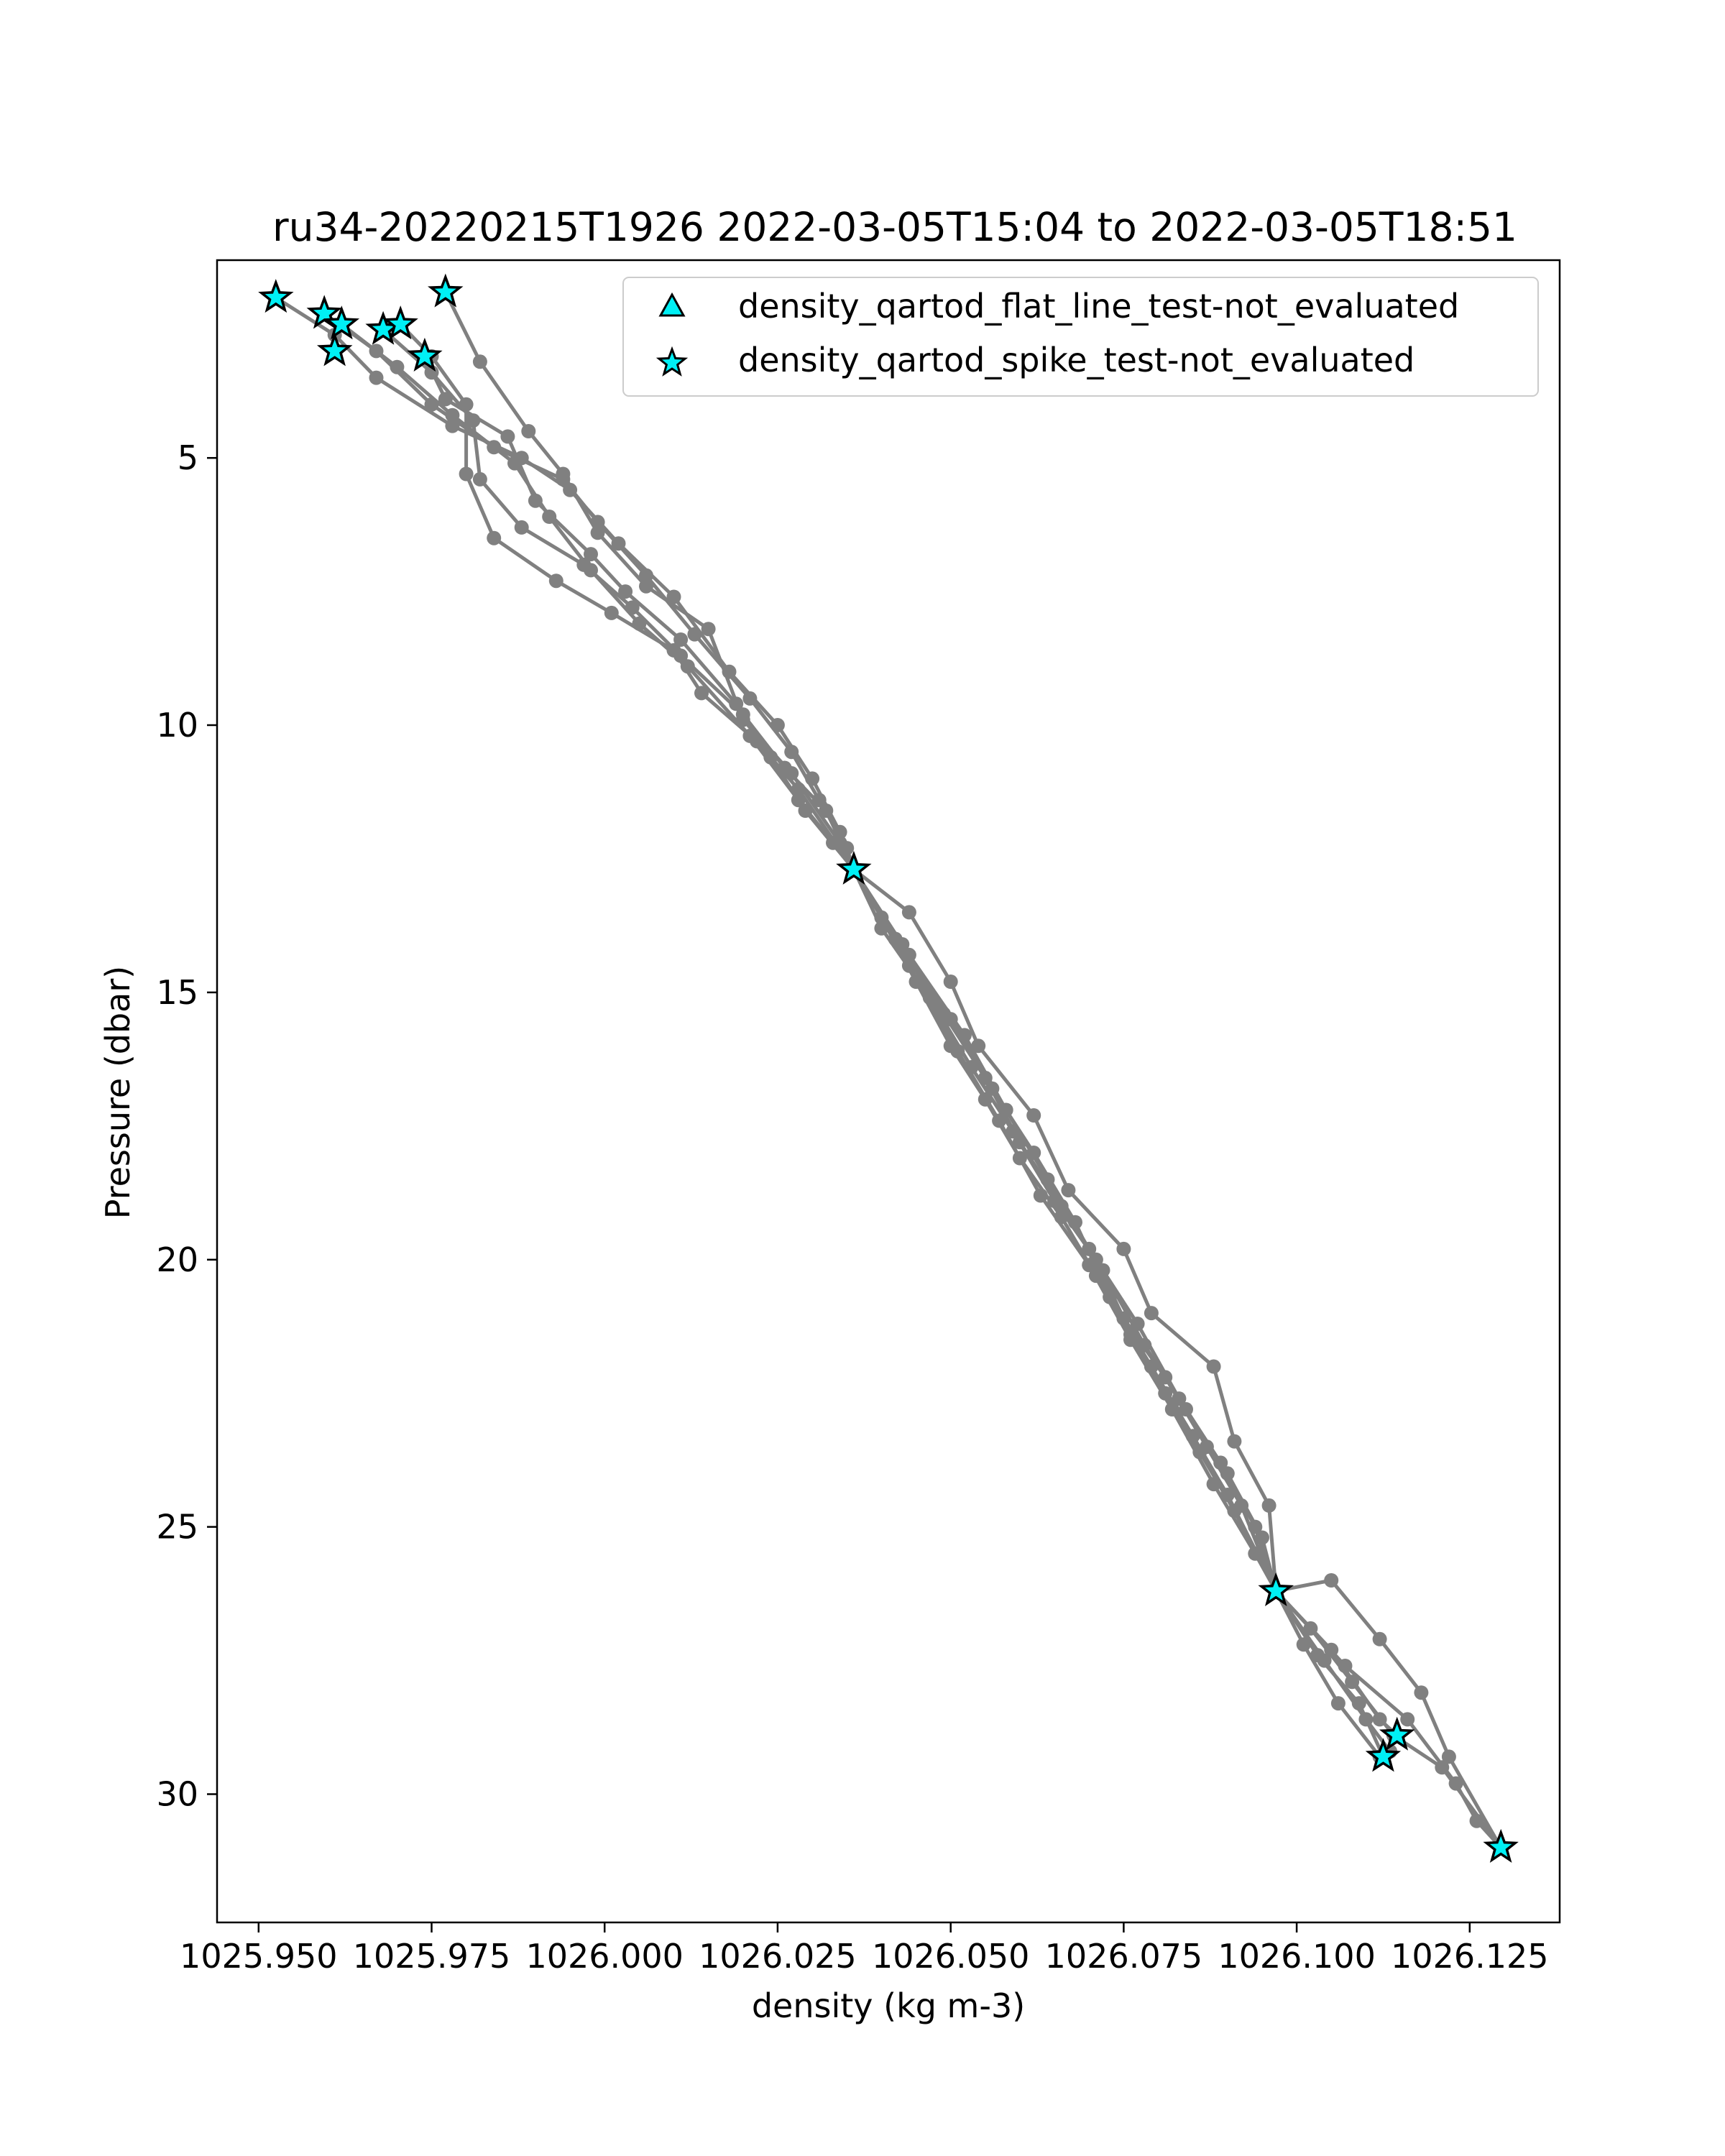  What do you see at coordinates (1076, 360) in the screenshot?
I see `legend-label-spike: density_qartod_spike_test-not_evaluated` at bounding box center [1076, 360].